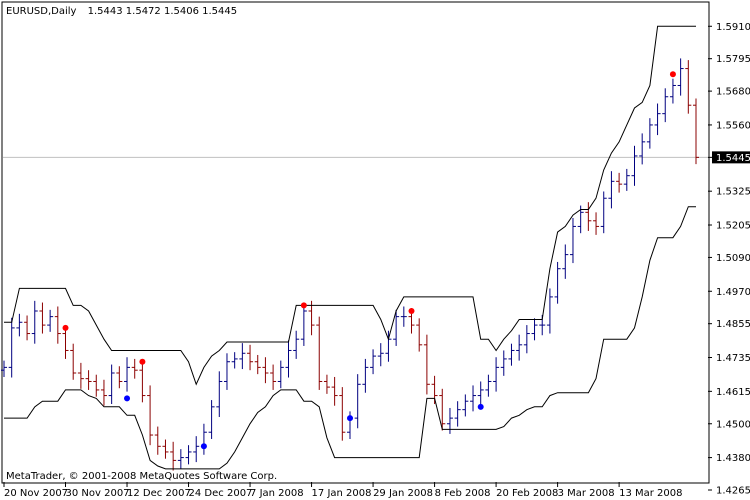  Describe the element at coordinates (277, 493) in the screenshot. I see `date-tick-label: 7 Jan 2008` at that location.